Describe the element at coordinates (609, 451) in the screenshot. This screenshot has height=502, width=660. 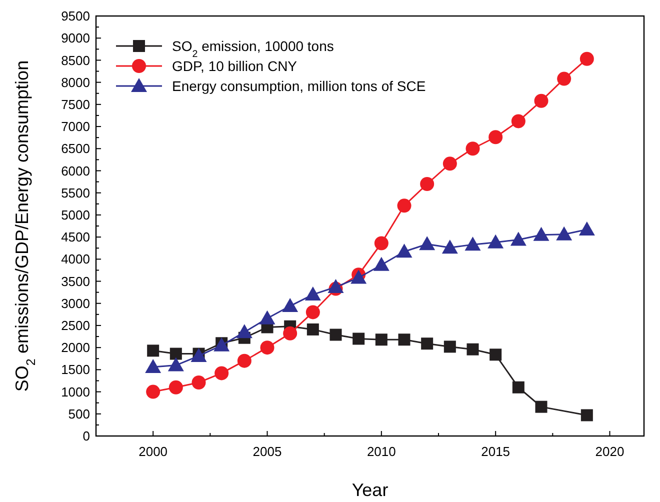
I see `x-tick-label: 2020` at that location.